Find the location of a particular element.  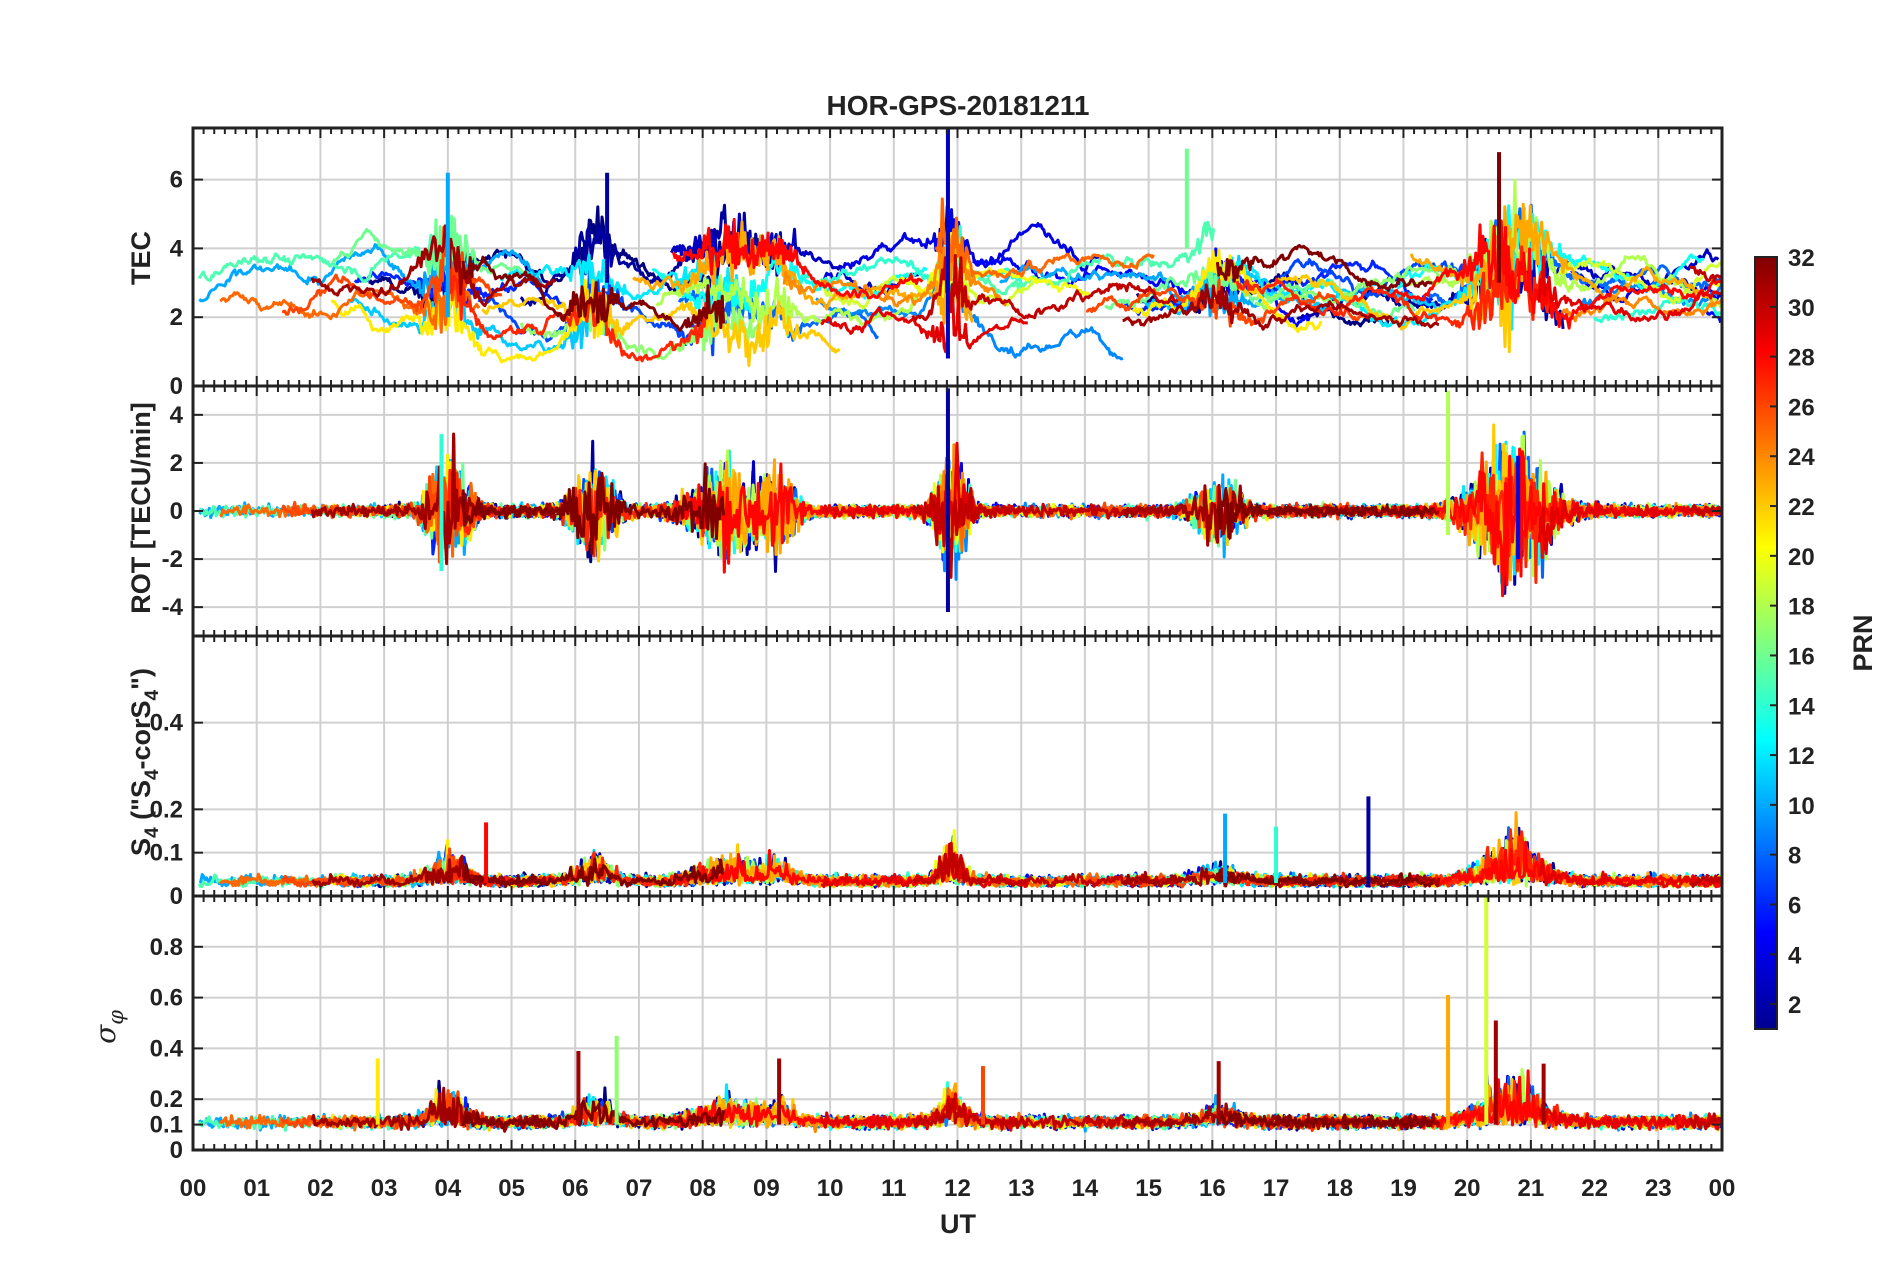

colorbar-tick-label: 16 is located at coordinates (1801, 656).